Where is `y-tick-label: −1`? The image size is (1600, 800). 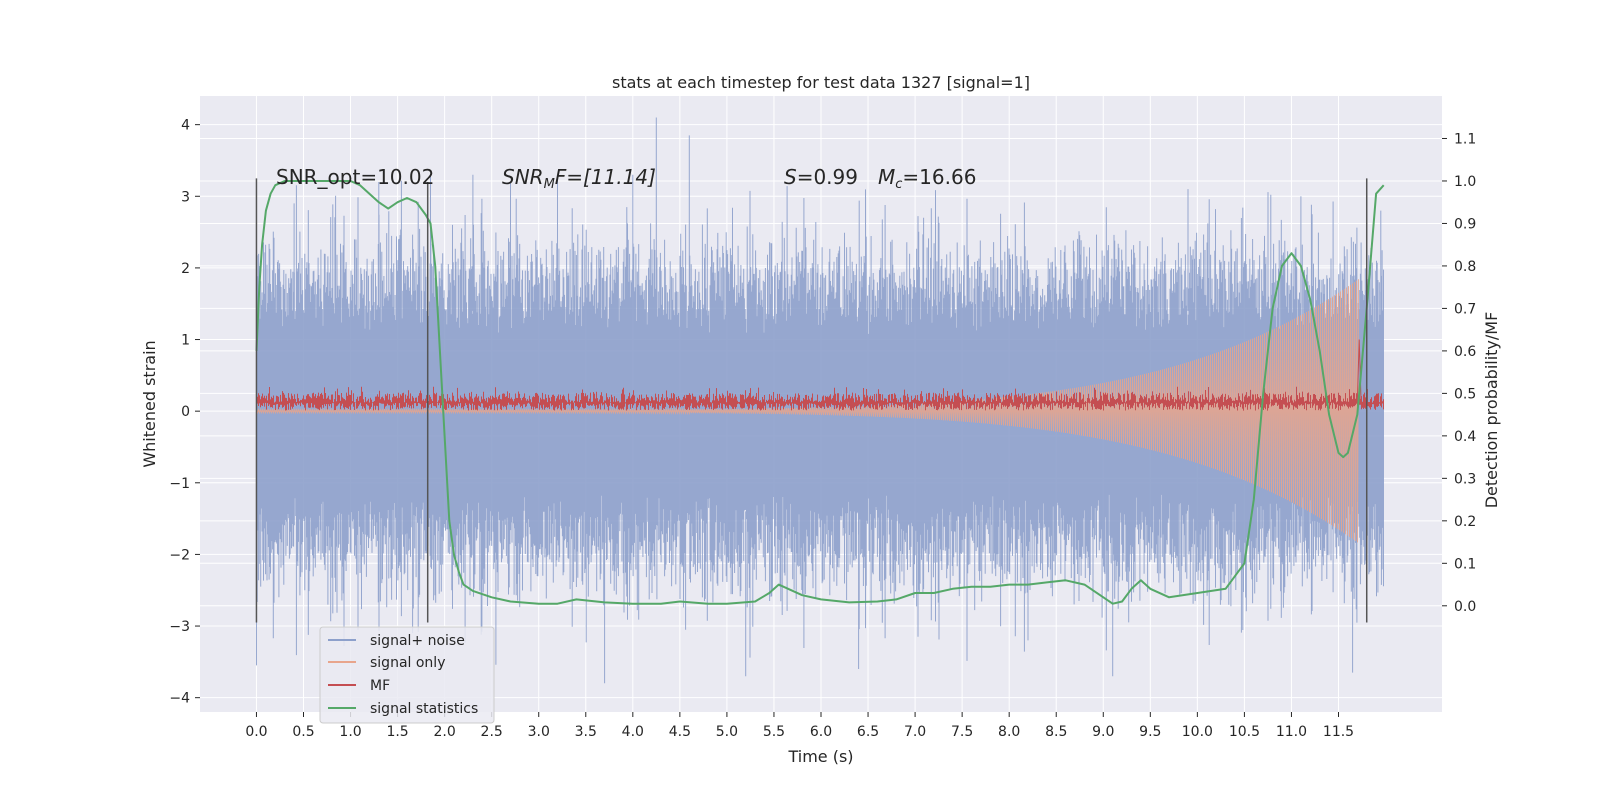
y-tick-label: −1 is located at coordinates (179, 484).